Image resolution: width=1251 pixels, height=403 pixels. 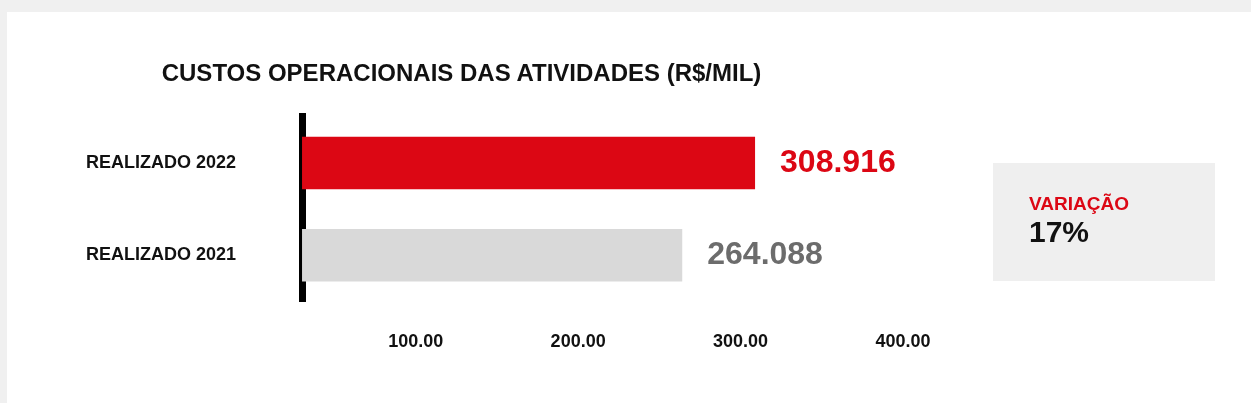 I want to click on data-label: 308.916, so click(x=838, y=160).